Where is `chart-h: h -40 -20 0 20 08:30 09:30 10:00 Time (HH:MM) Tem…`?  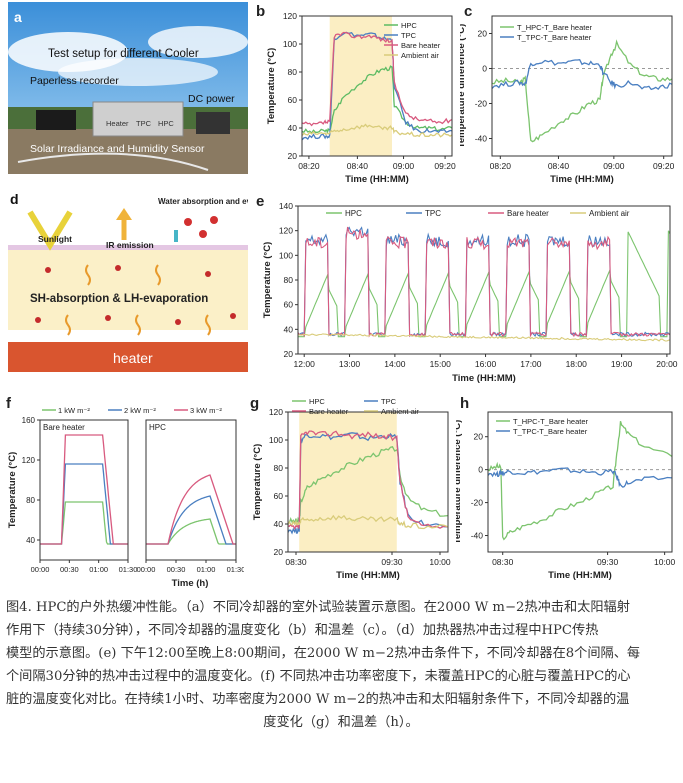
chart-h: h -40 -20 0 20 08:30 09:30 10:00 Time (HH:MM) Tem… is located at coordinates (566, 488).